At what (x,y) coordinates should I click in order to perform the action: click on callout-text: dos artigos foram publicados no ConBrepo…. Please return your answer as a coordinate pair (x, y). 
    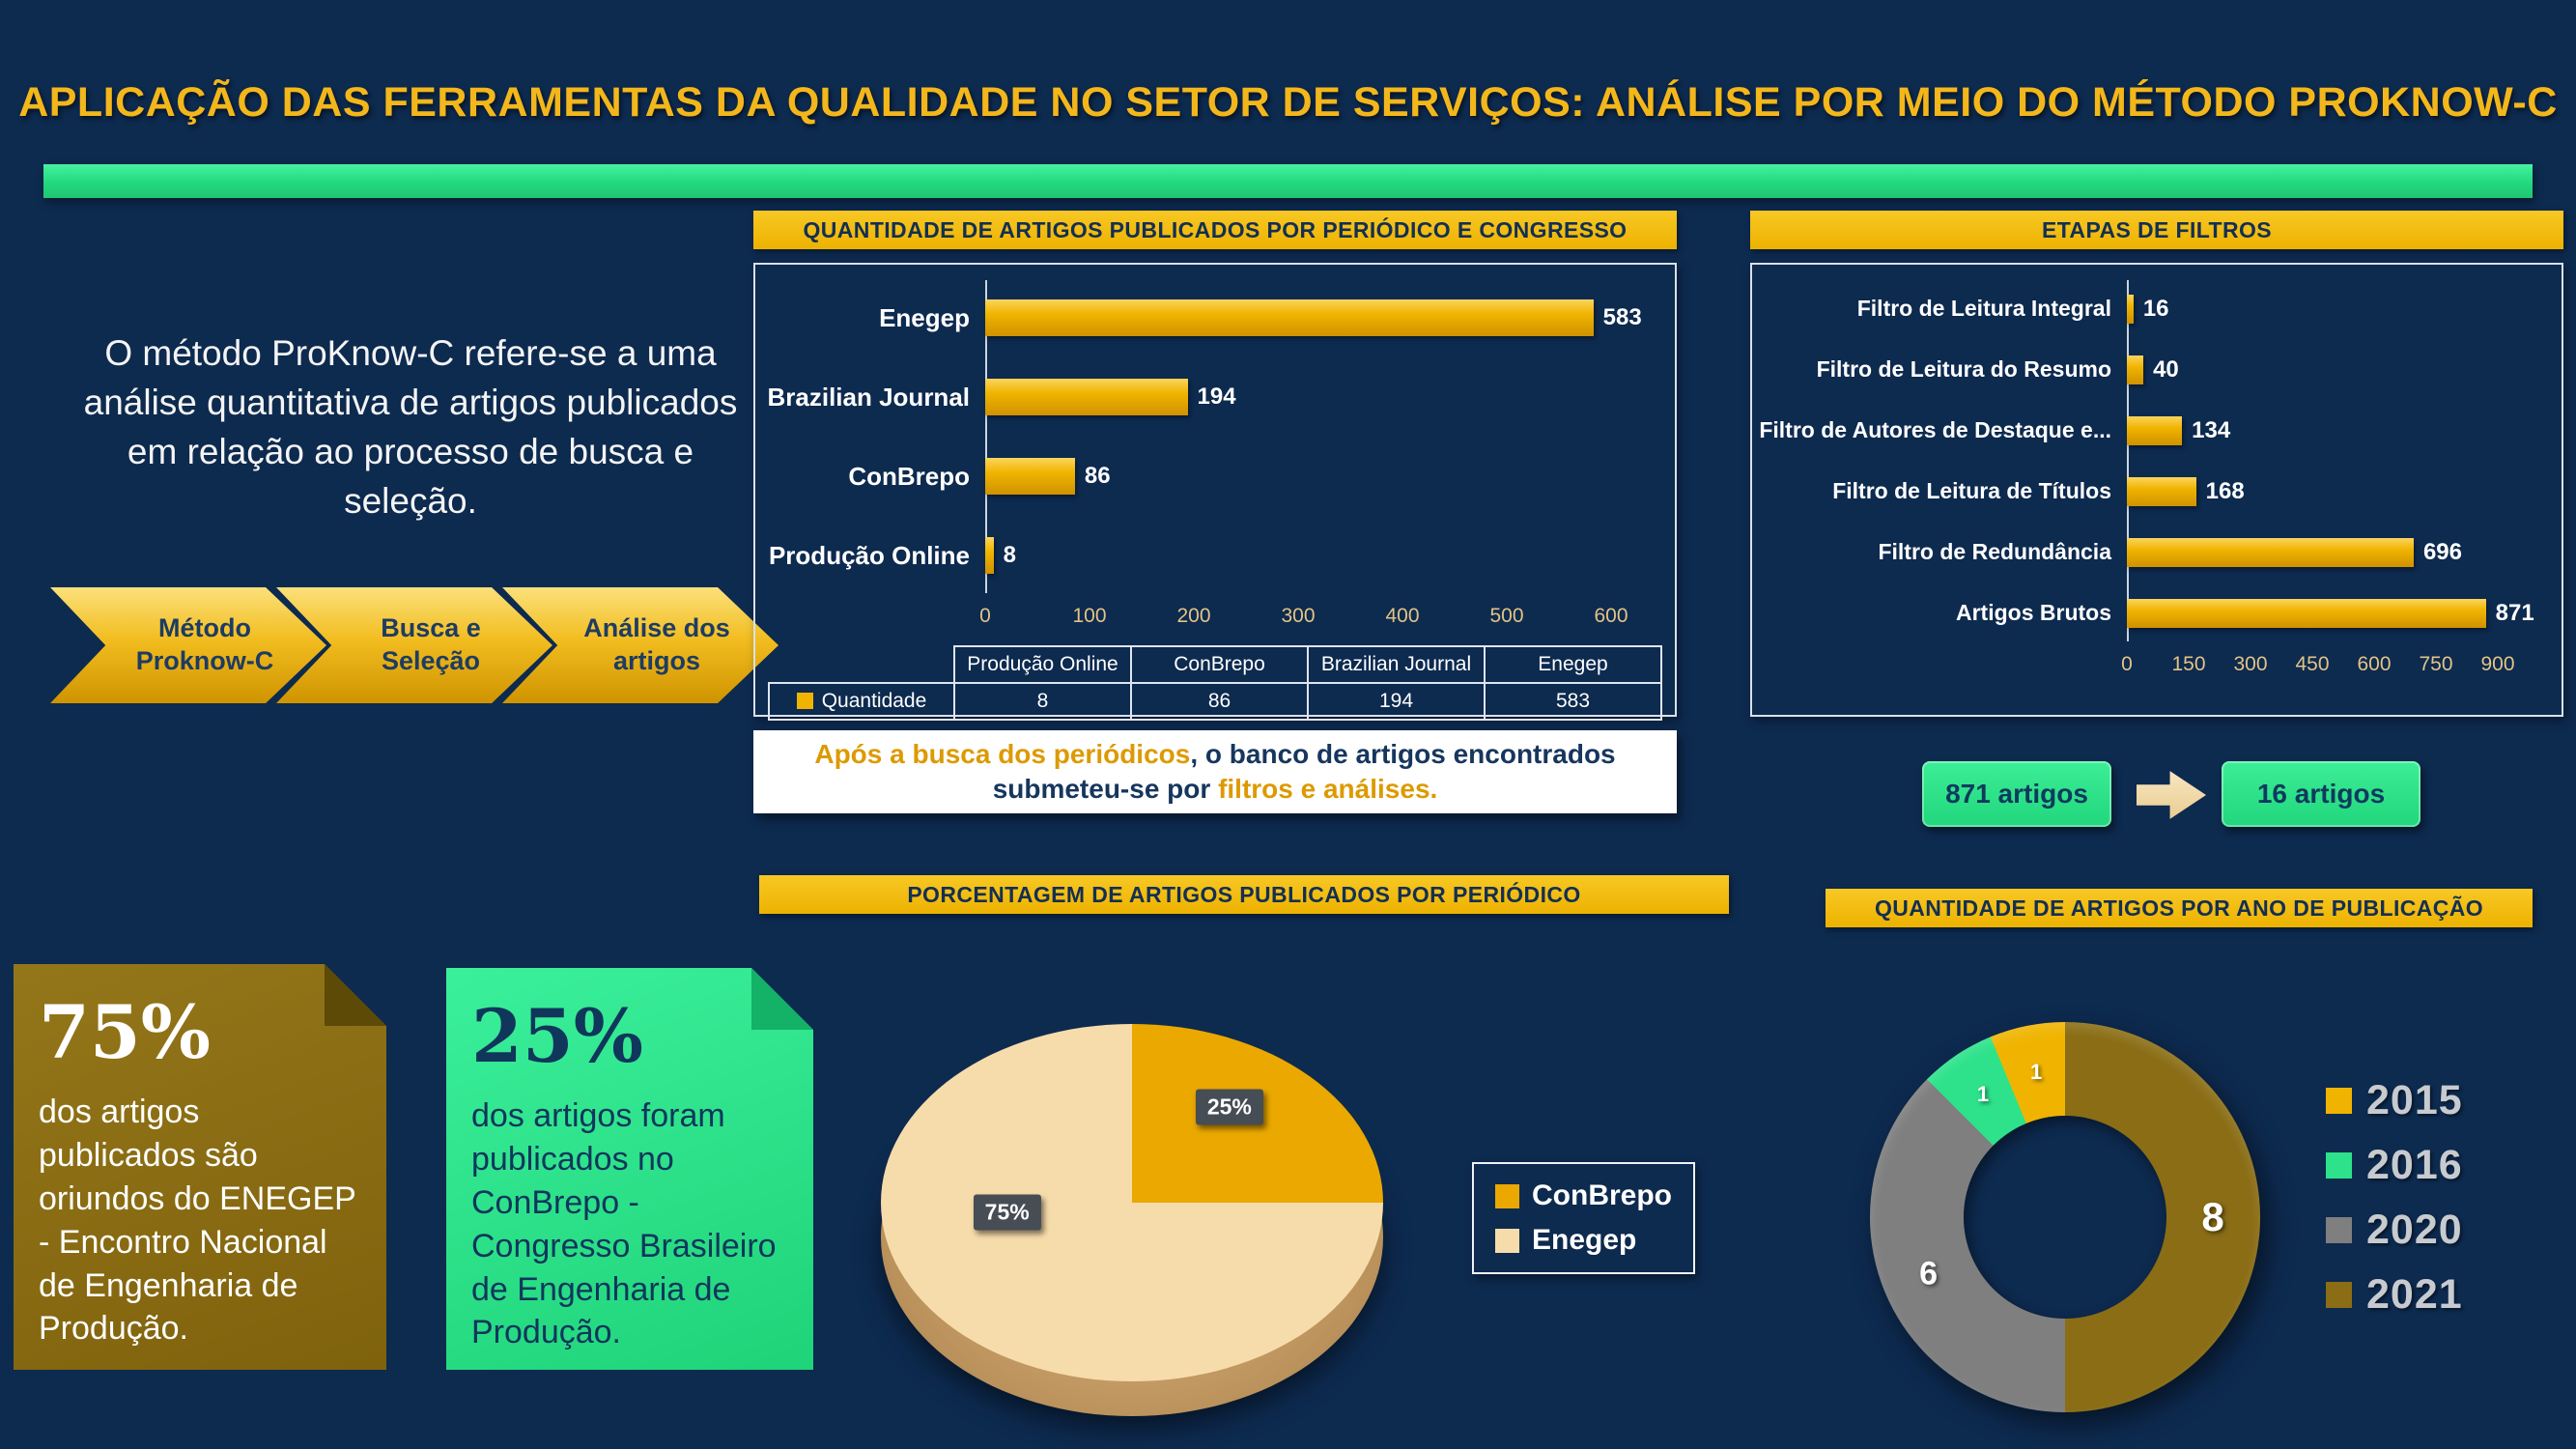
    Looking at the image, I should click on (624, 1224).